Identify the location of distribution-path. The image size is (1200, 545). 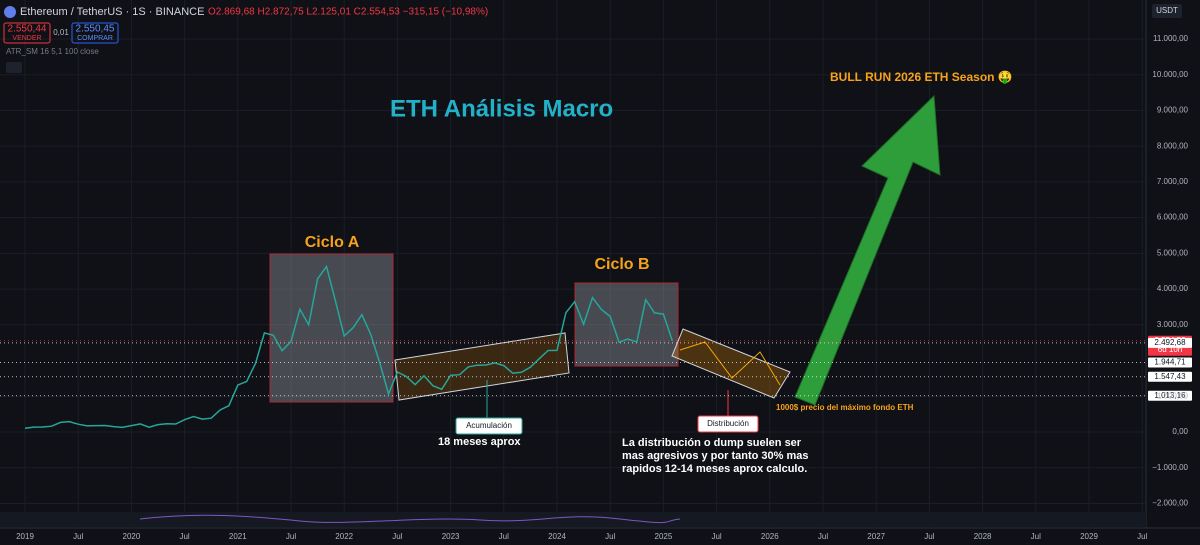
(730, 363).